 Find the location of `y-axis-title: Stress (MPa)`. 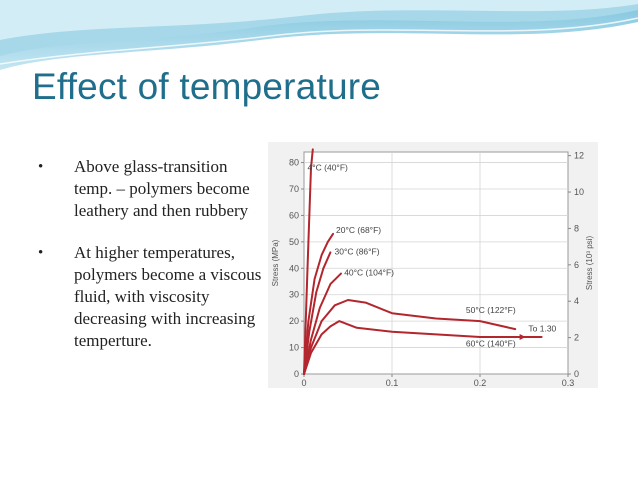

y-axis-title: Stress (MPa) is located at coordinates (275, 262).